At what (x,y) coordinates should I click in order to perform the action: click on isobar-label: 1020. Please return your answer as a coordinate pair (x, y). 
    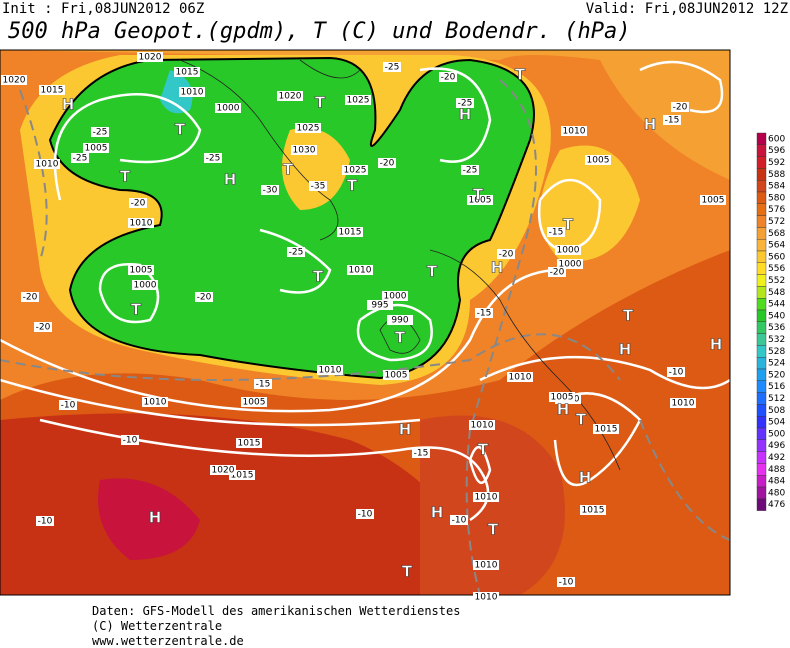
    Looking at the image, I should click on (290, 97).